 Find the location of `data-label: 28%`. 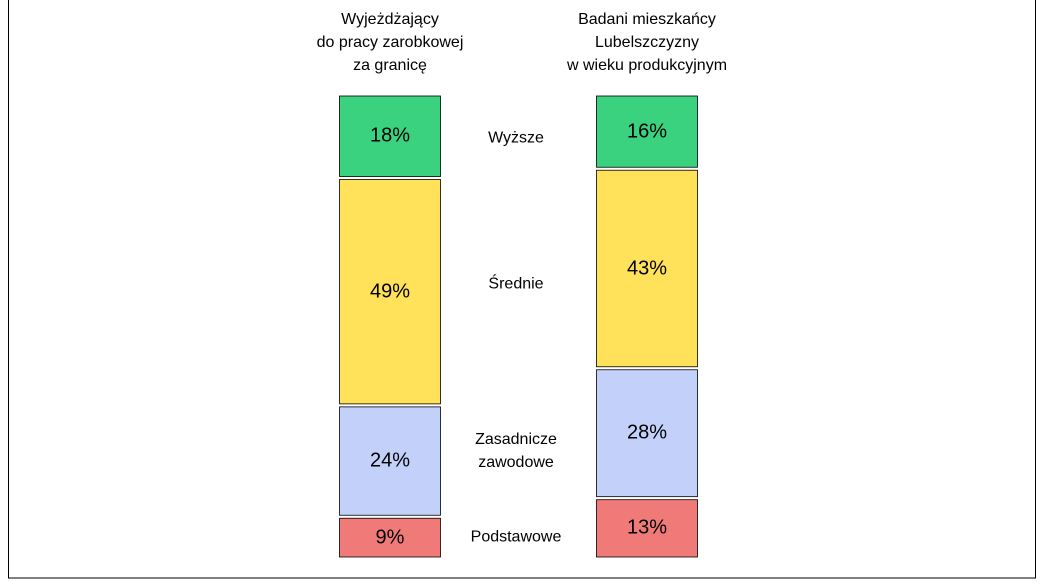

data-label: 28% is located at coordinates (647, 432).